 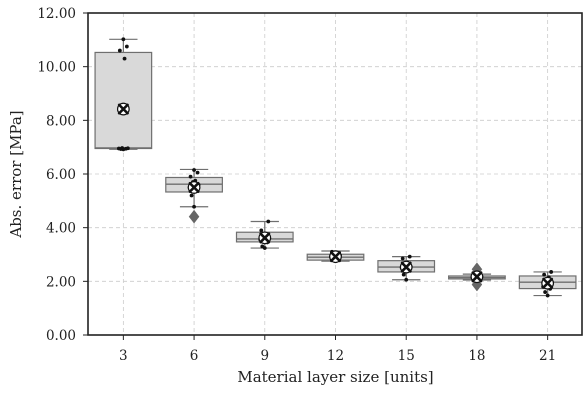 What do you see at coordinates (194, 216) in the screenshot?
I see `outlier-marker` at bounding box center [194, 216].